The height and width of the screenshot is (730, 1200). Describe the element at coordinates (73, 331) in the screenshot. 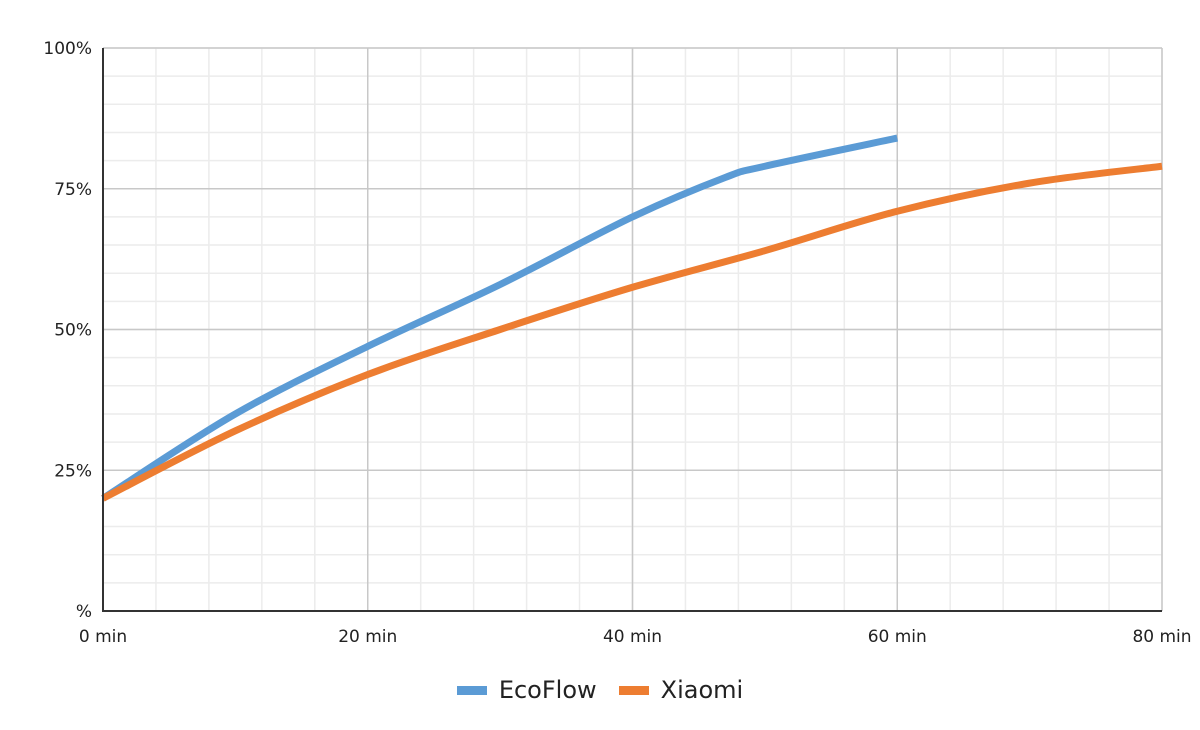

I see `y-tick-label: 50%` at that location.